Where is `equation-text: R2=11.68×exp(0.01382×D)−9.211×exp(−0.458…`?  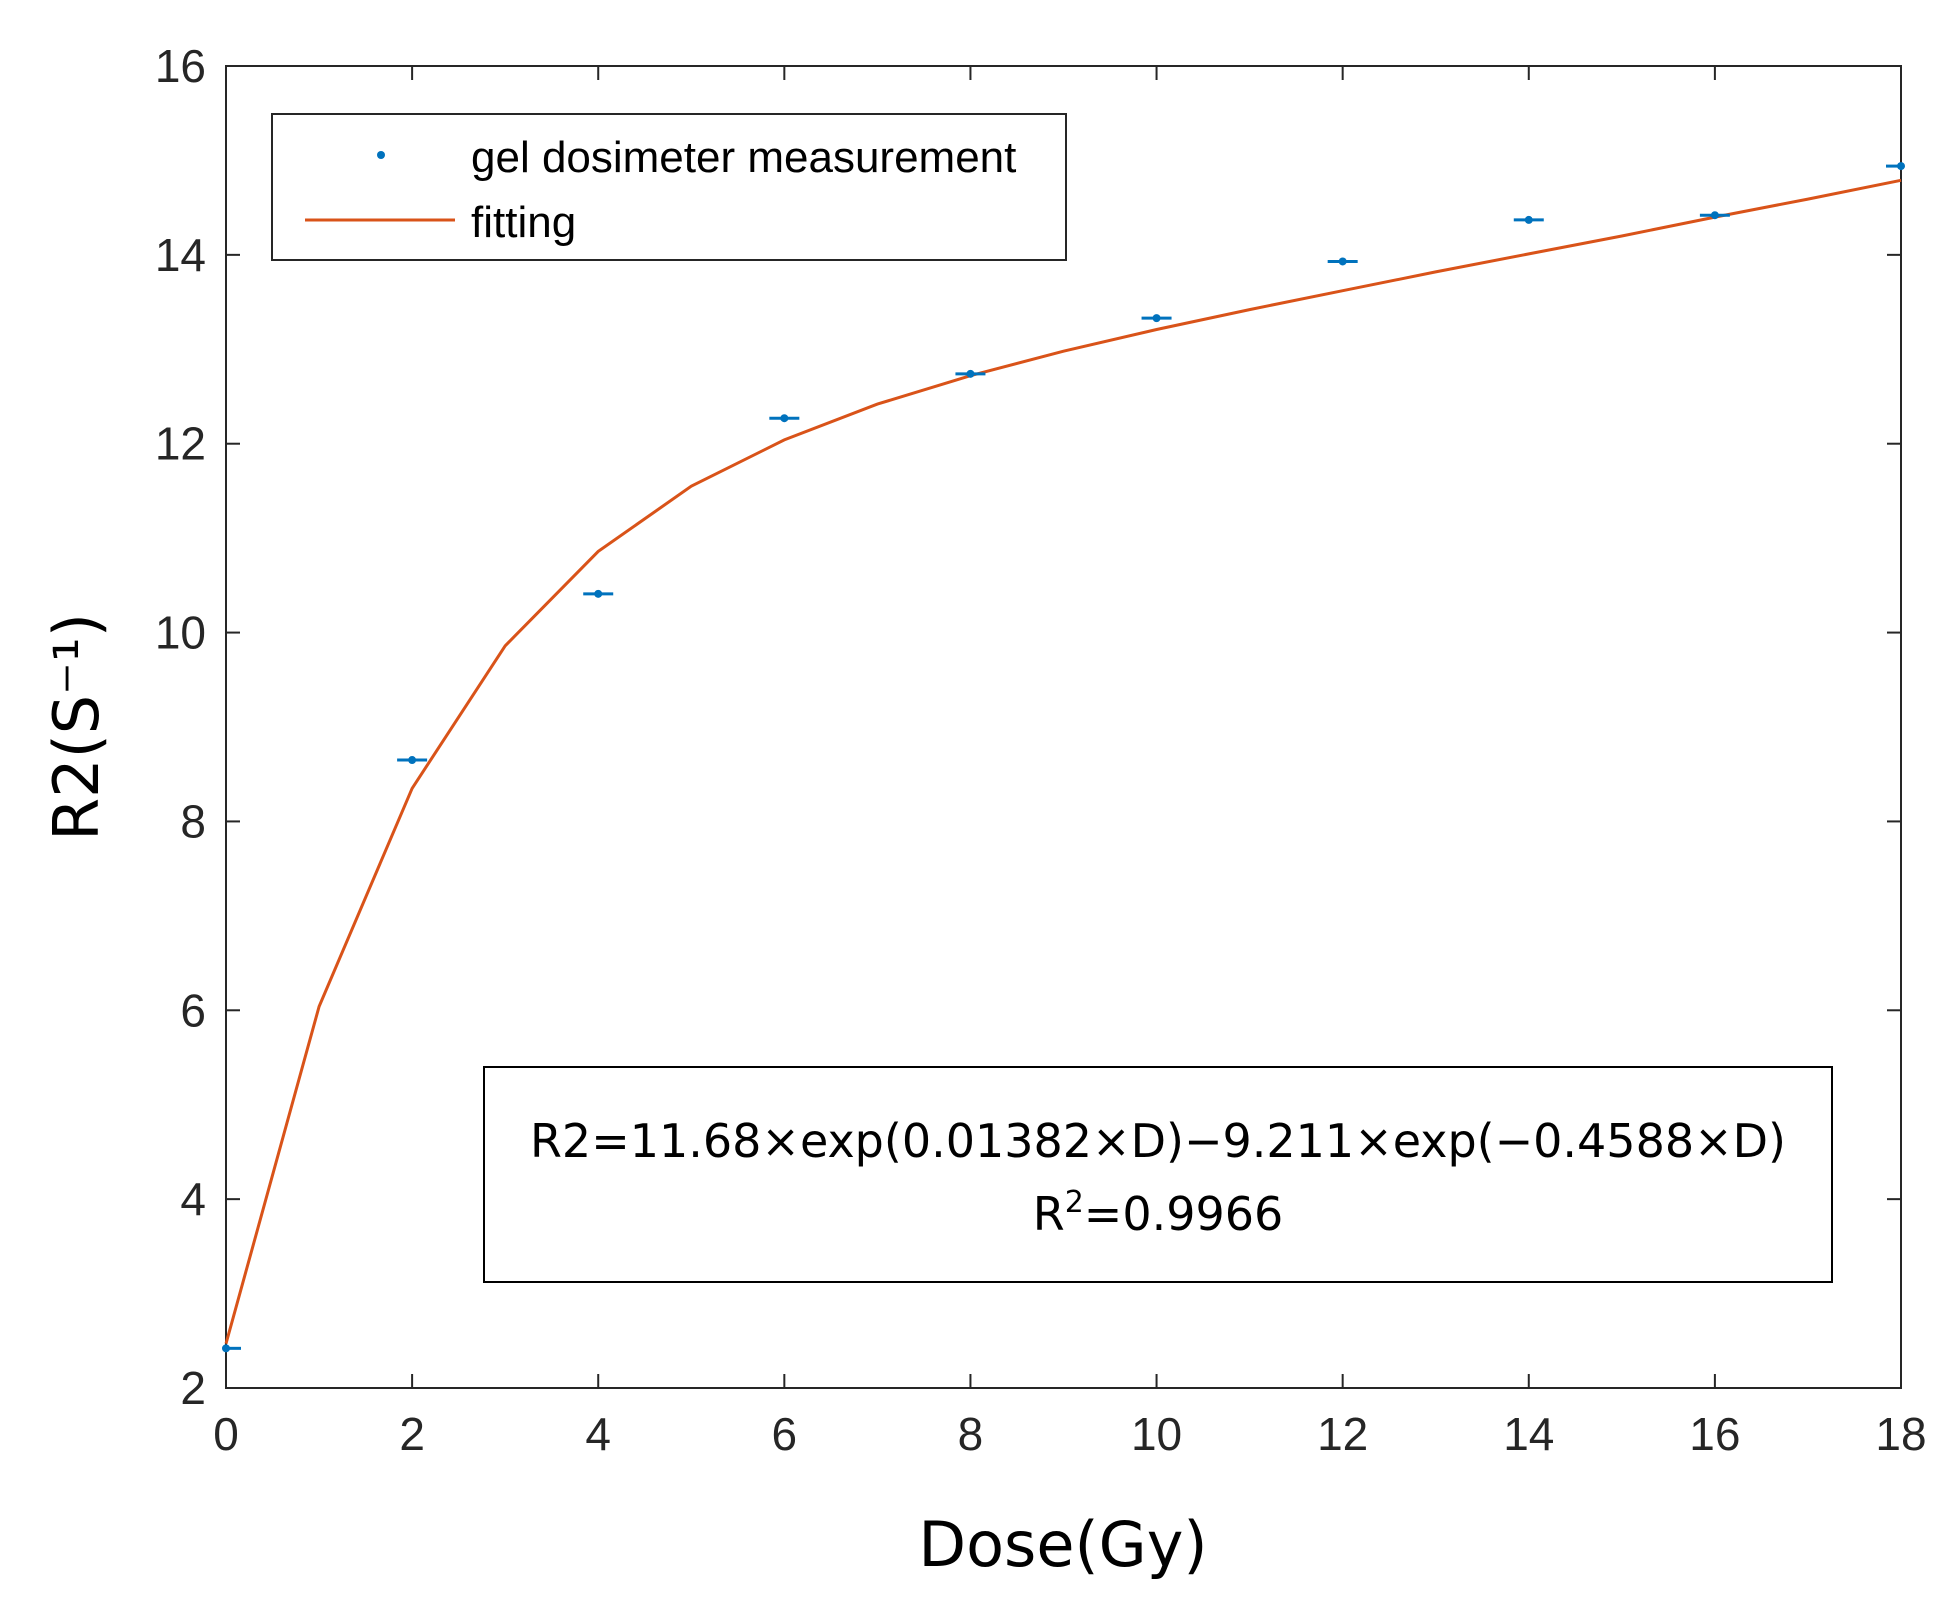 equation-text: R2=11.68×exp(0.01382×D)−9.211×exp(−0.458… is located at coordinates (1158, 1141).